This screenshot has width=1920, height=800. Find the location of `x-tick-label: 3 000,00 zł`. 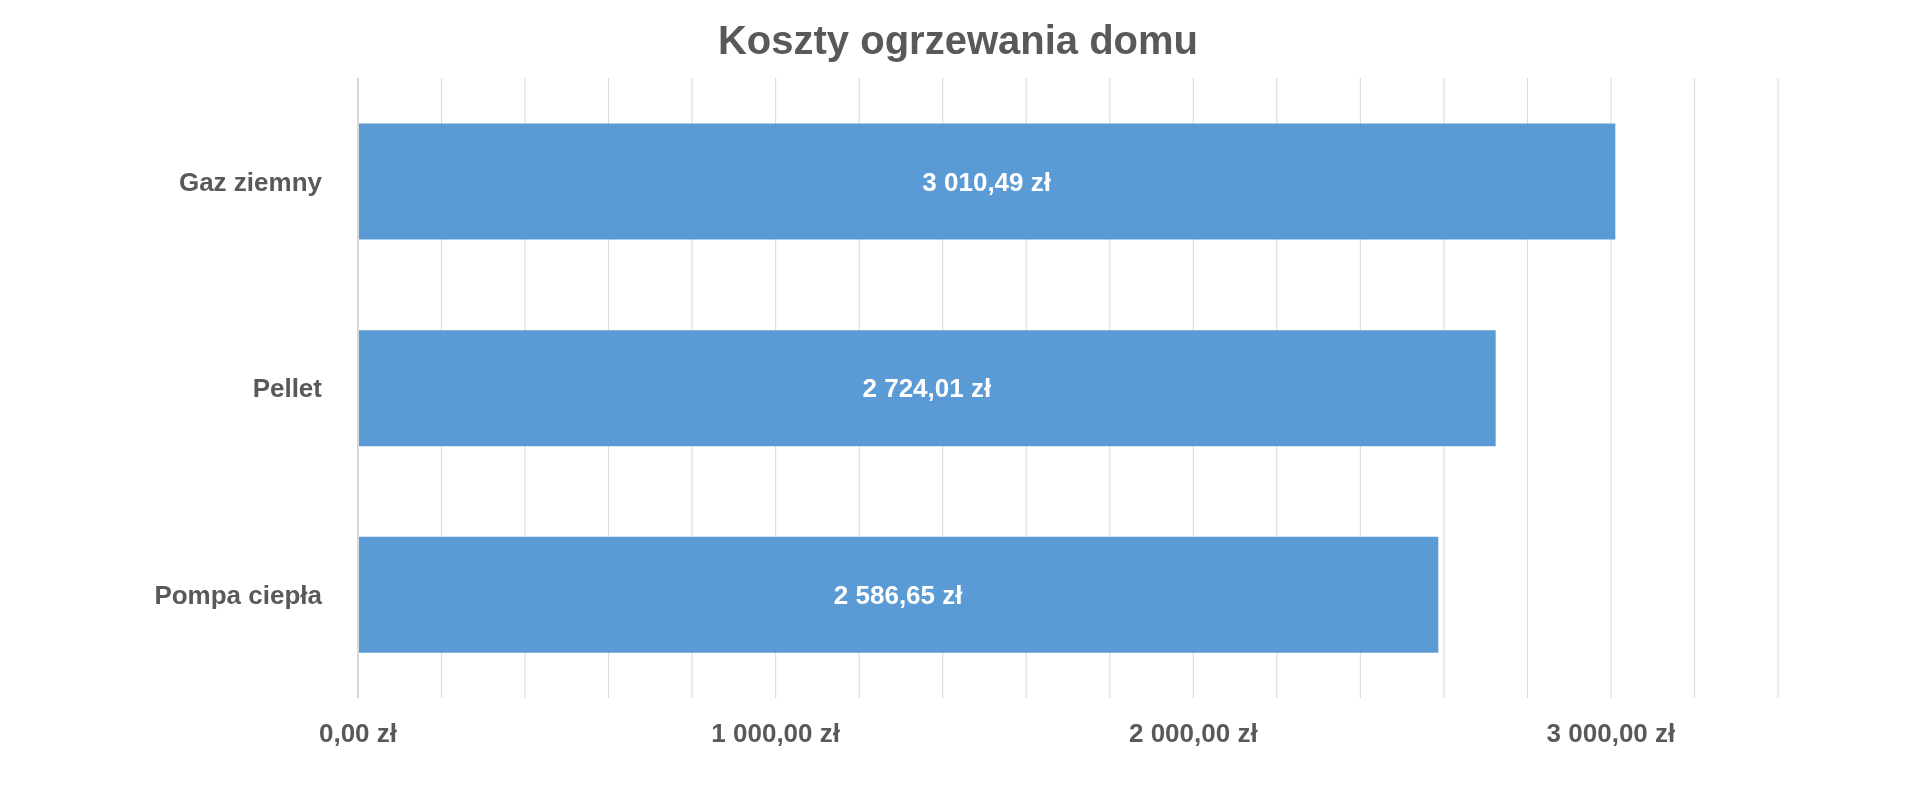

x-tick-label: 3 000,00 zł is located at coordinates (1611, 733).